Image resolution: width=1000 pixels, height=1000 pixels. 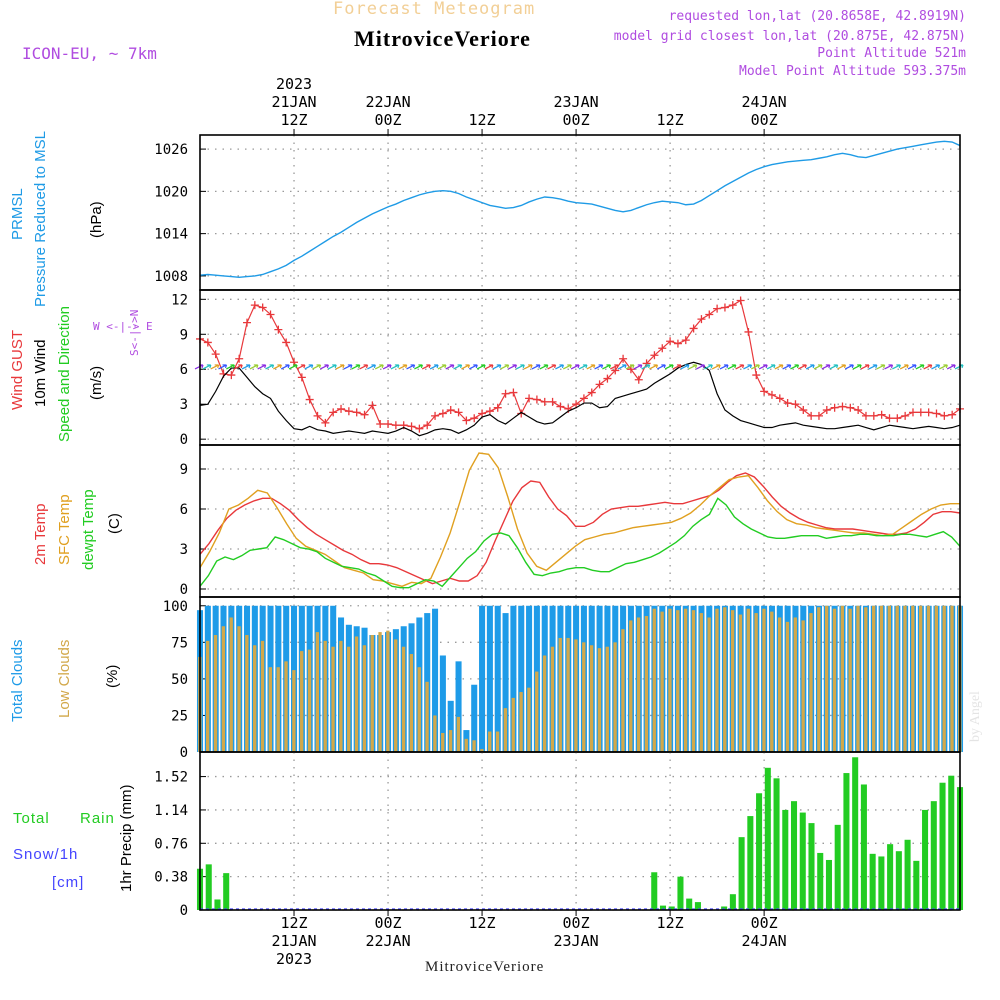 I want to click on time-label-bottom: 00Z, so click(x=576, y=923).